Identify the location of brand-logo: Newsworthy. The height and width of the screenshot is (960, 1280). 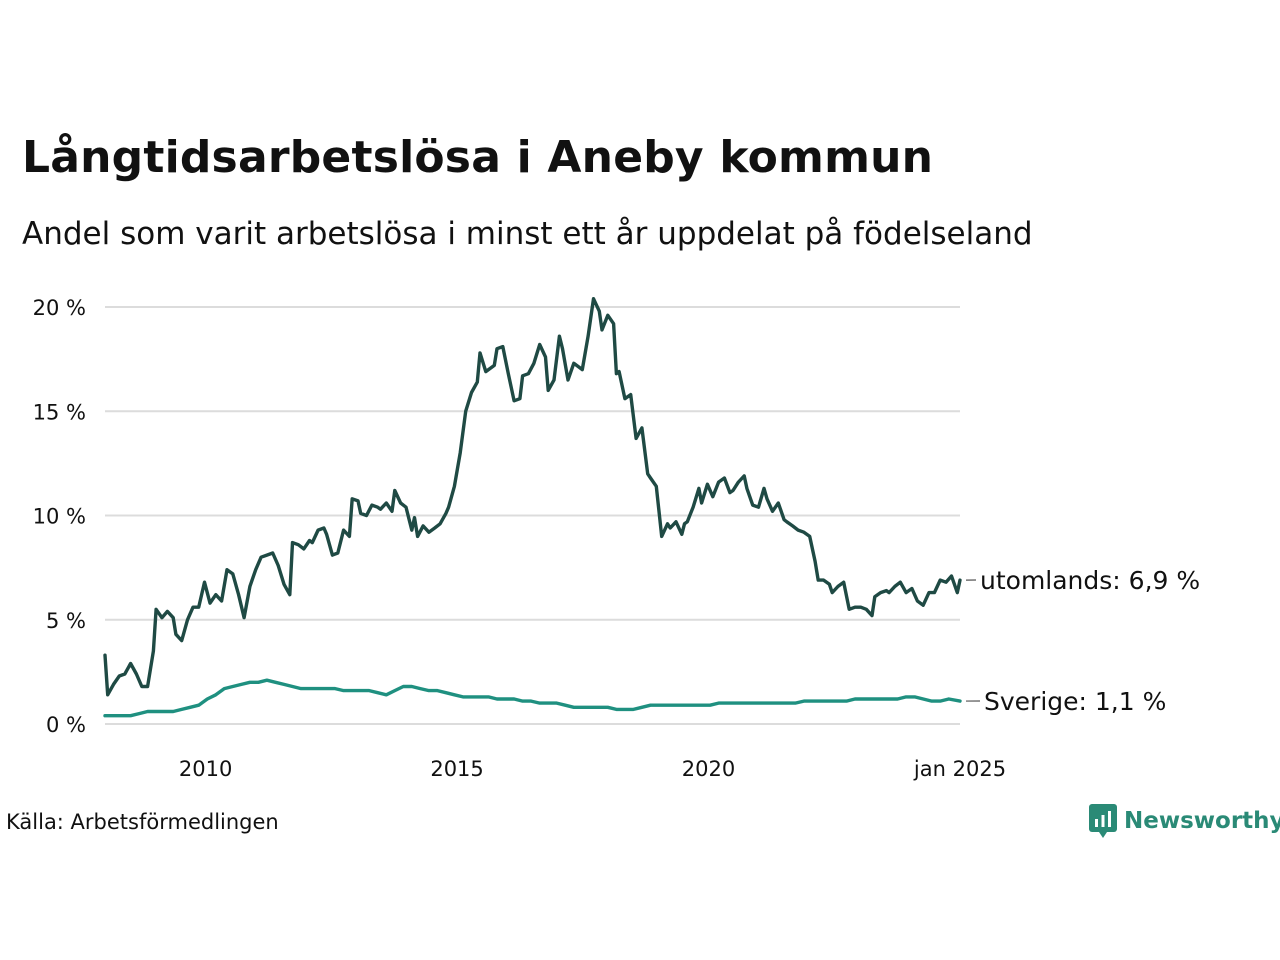
(1184, 821).